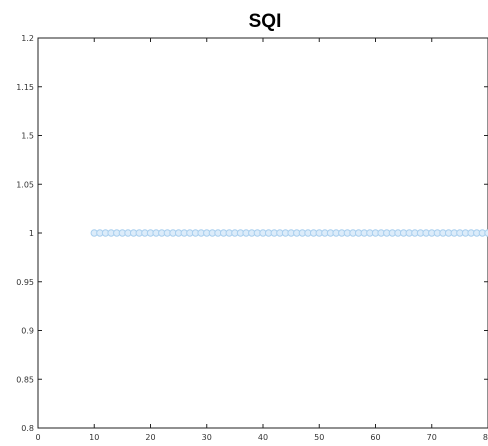  Describe the element at coordinates (150, 437) in the screenshot. I see `x-tick-label: 20` at that location.